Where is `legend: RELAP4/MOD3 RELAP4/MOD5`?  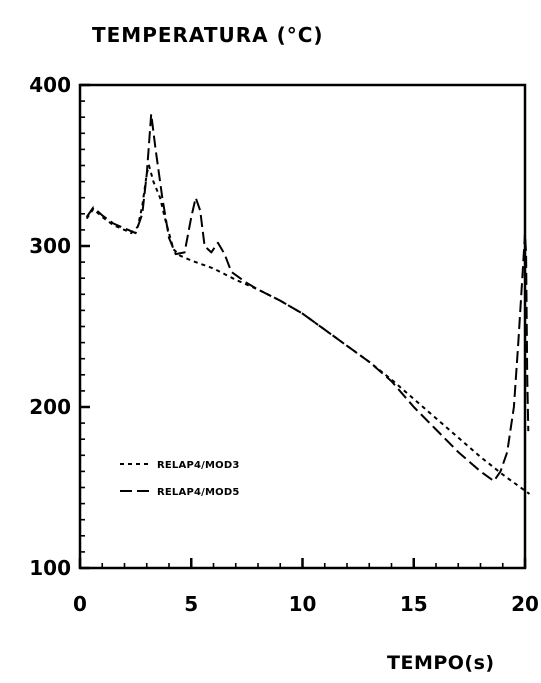
legend: RELAP4/MOD3 RELAP4/MOD5 is located at coordinates (180, 479).